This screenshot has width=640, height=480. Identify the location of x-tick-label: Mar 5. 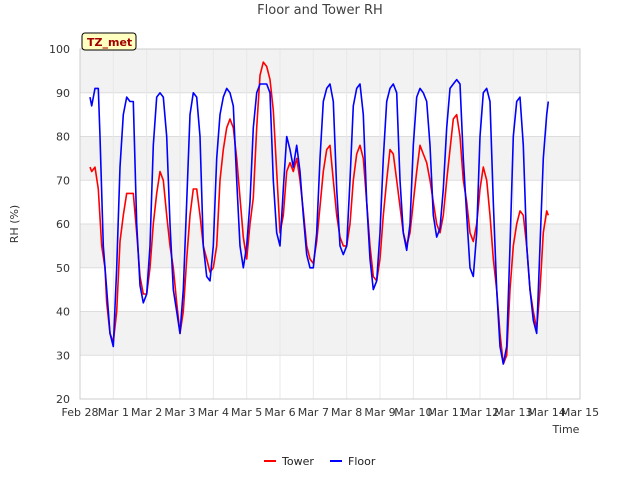
(246, 412).